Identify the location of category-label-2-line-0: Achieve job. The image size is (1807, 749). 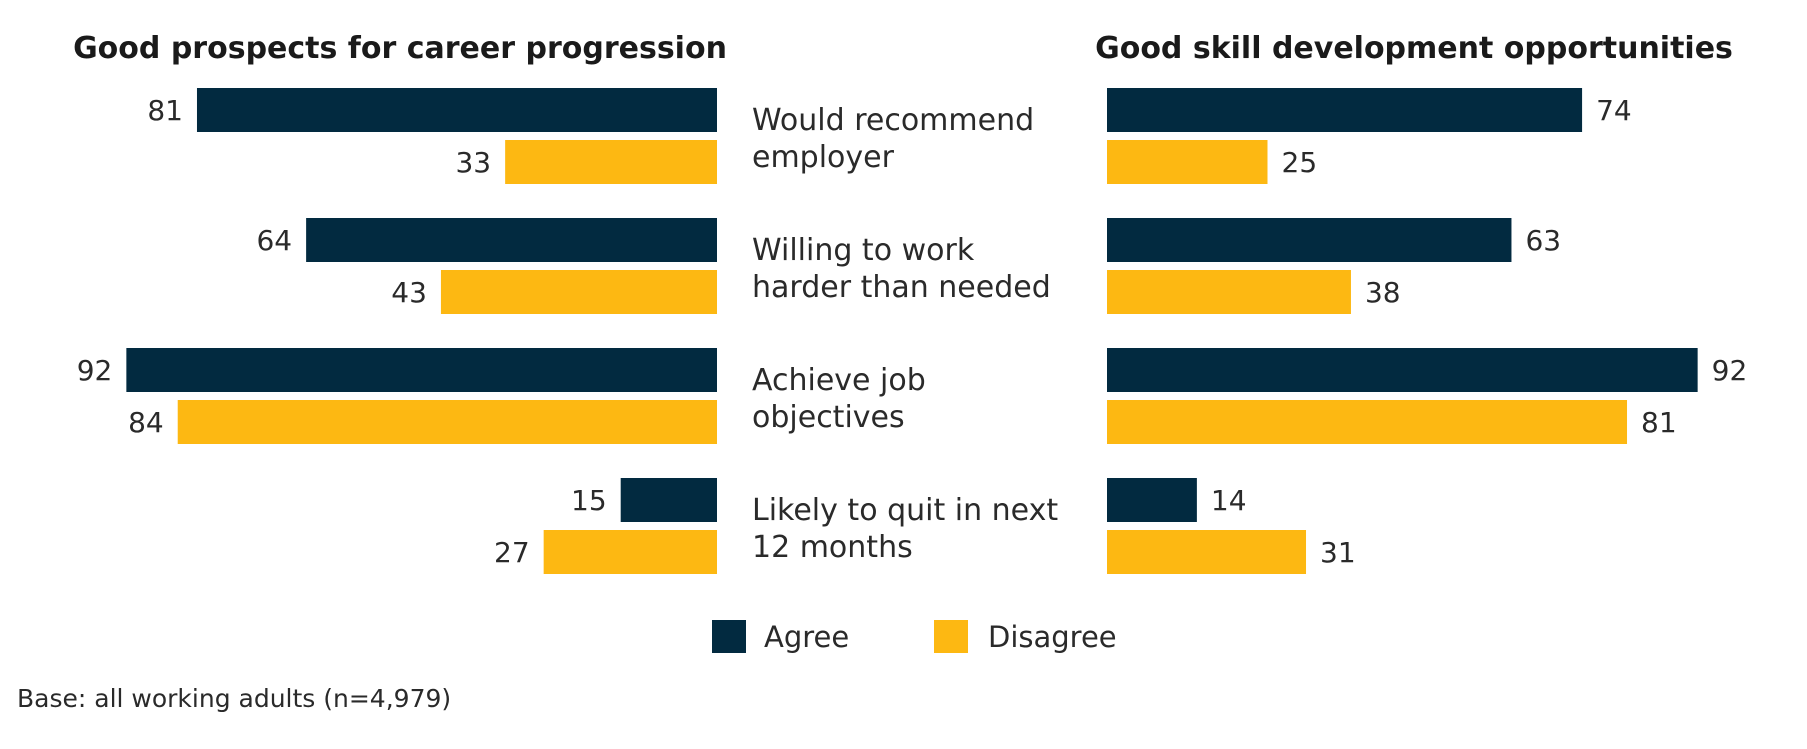
(839, 380).